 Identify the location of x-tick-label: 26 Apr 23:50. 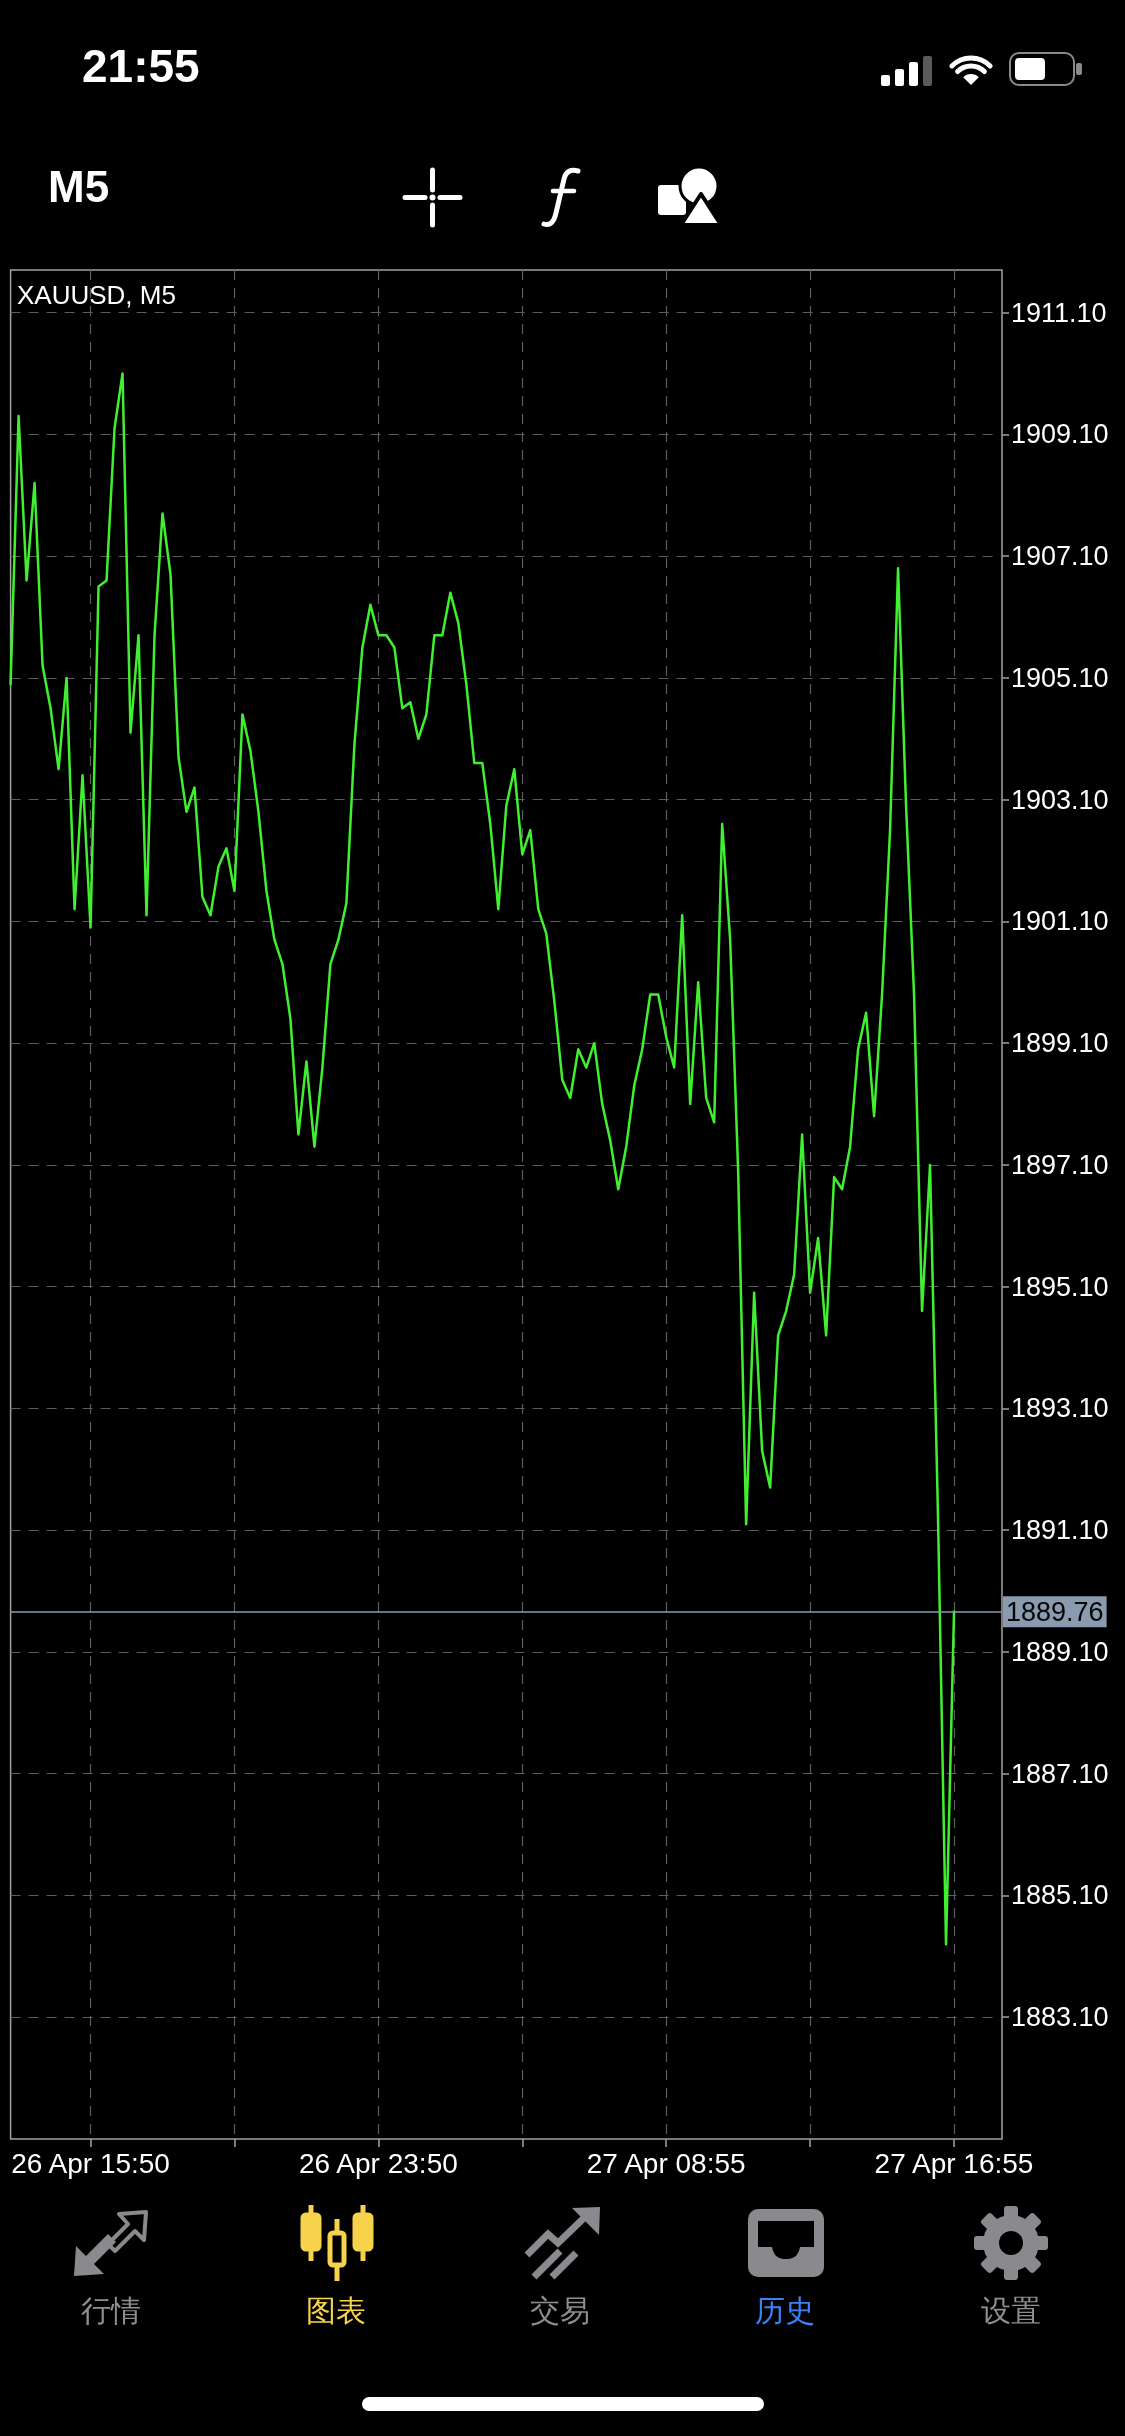
(378, 2163).